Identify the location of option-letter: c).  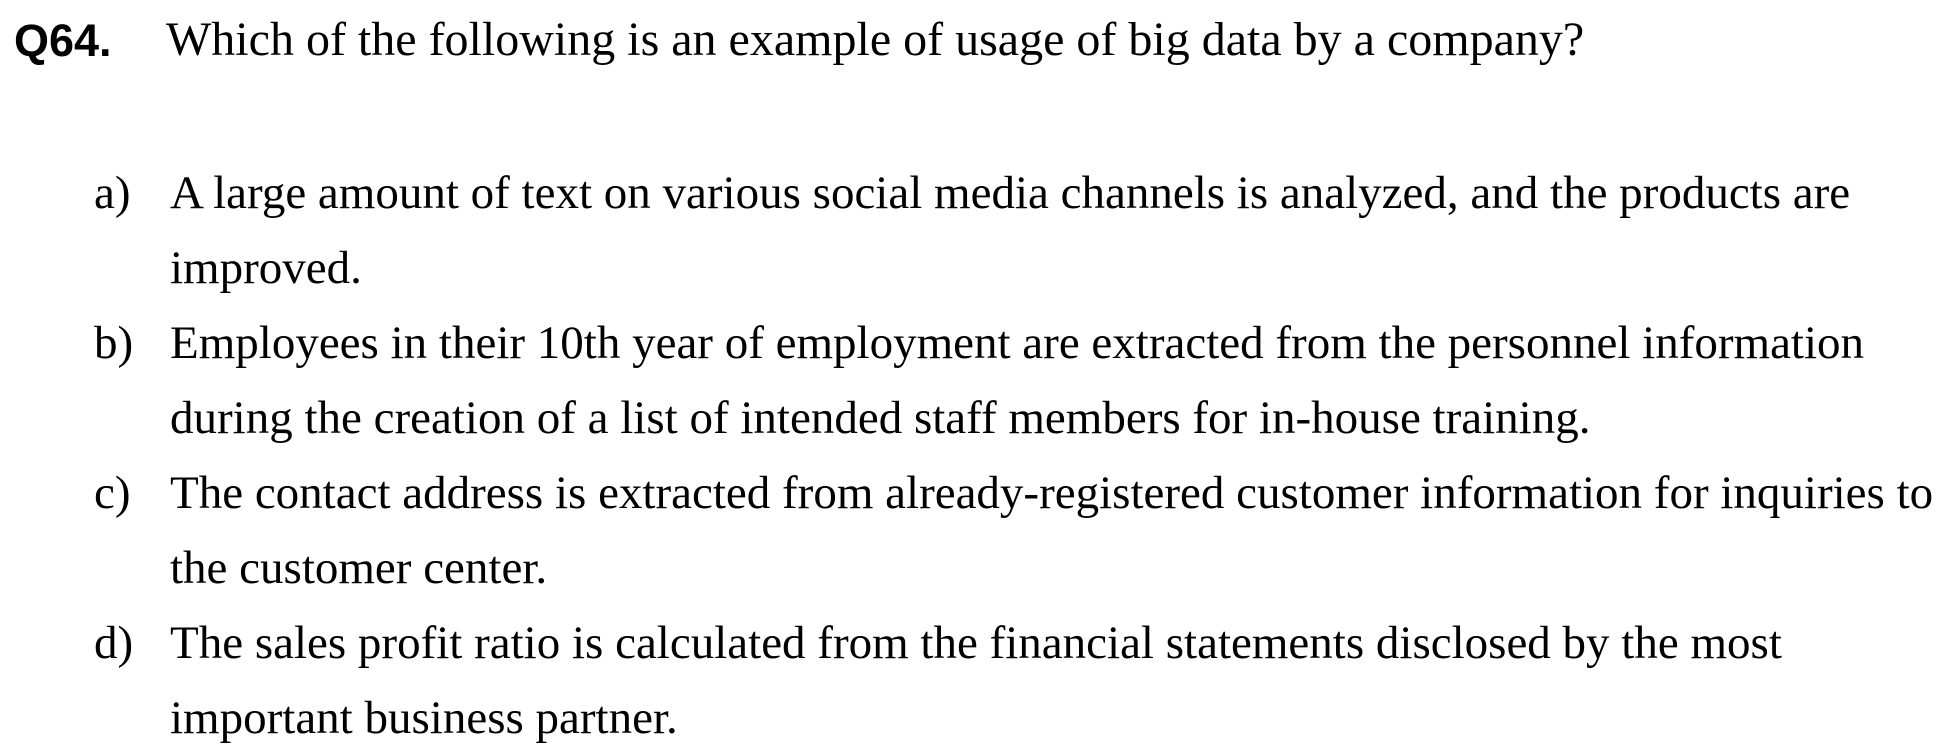
(112, 493).